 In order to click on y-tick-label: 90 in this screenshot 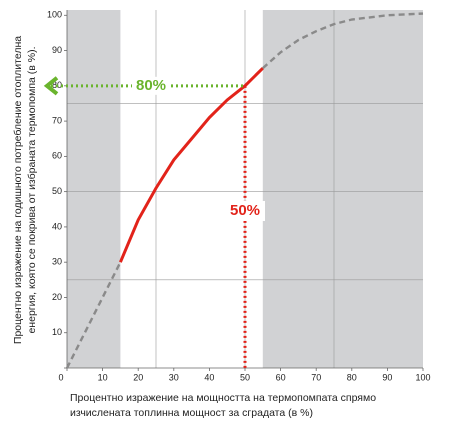, I will do `click(57, 50)`.